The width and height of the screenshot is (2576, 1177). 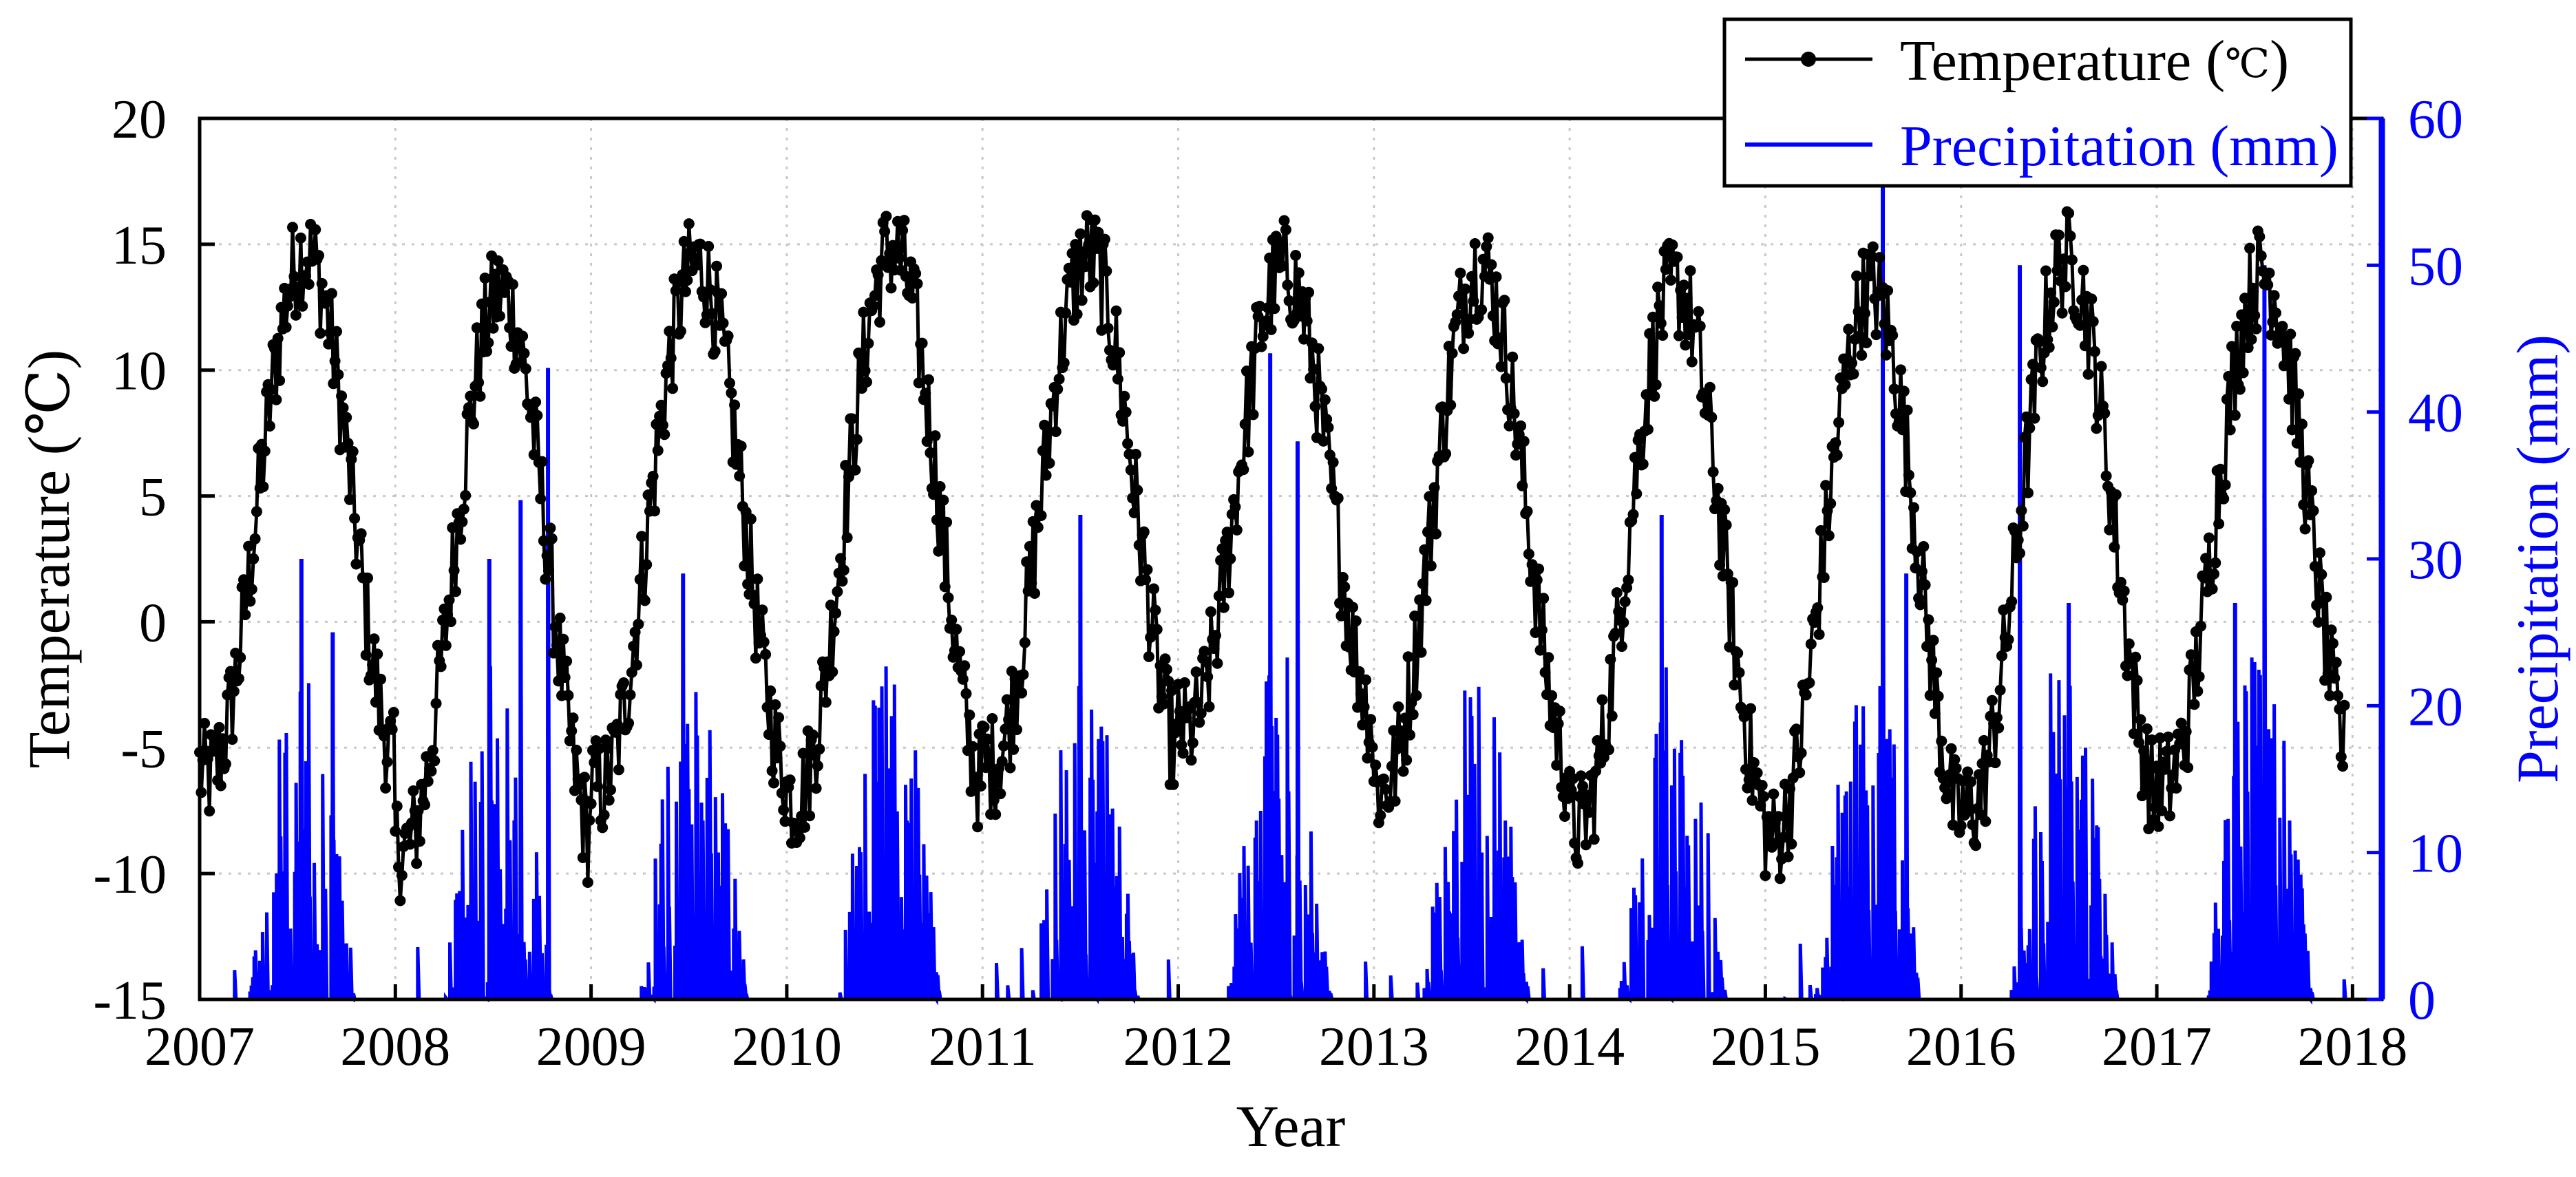 What do you see at coordinates (2352, 1047) in the screenshot?
I see `x-tick-label: 2018` at bounding box center [2352, 1047].